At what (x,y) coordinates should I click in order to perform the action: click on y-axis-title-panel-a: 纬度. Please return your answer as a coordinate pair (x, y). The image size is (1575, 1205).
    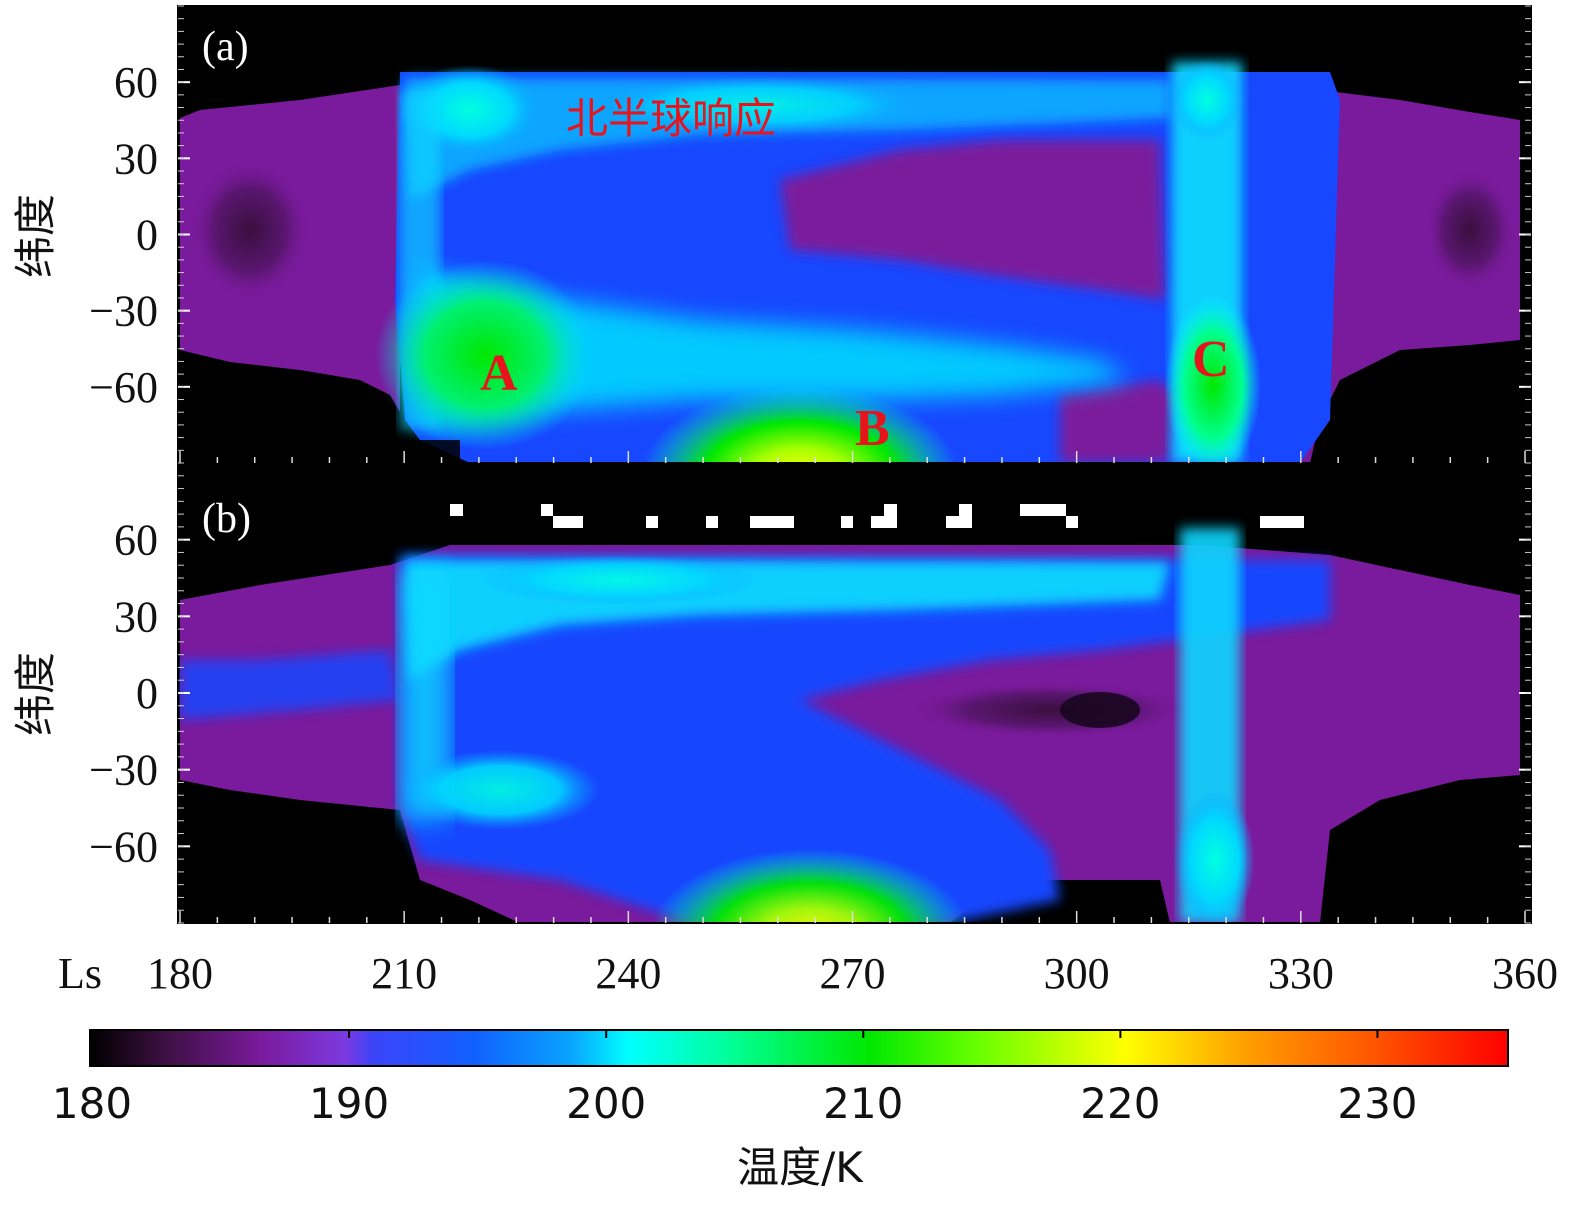
    Looking at the image, I should click on (35, 236).